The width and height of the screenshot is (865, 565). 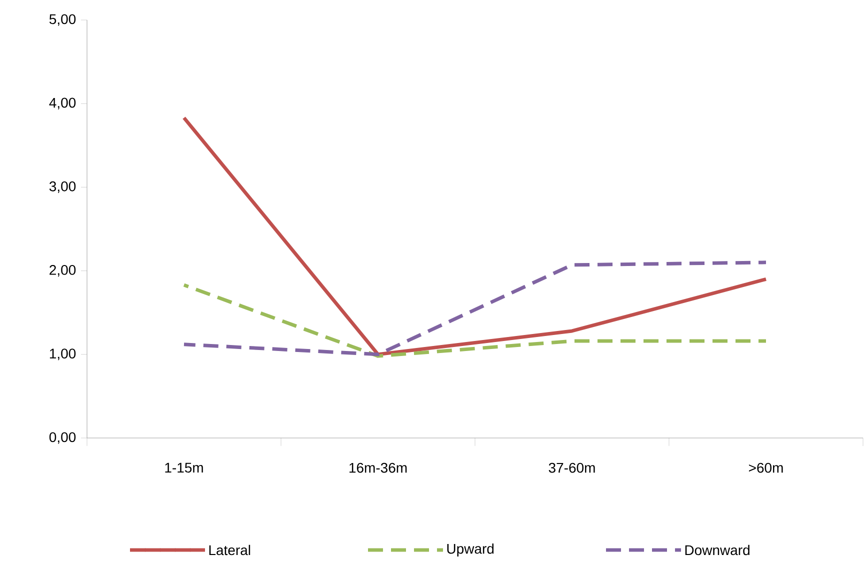 I want to click on legend-label: Lateral, so click(x=229, y=550).